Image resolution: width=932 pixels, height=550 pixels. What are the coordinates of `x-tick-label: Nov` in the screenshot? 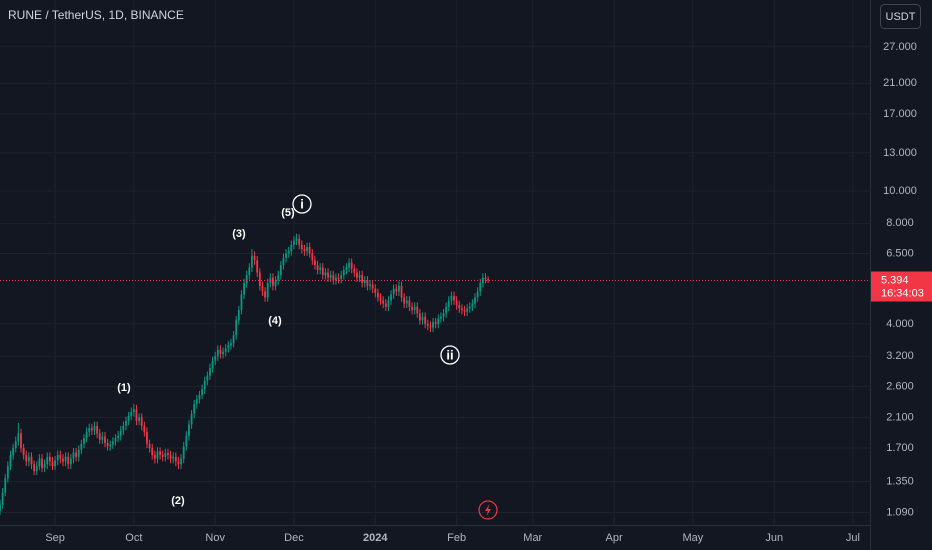 It's located at (215, 538).